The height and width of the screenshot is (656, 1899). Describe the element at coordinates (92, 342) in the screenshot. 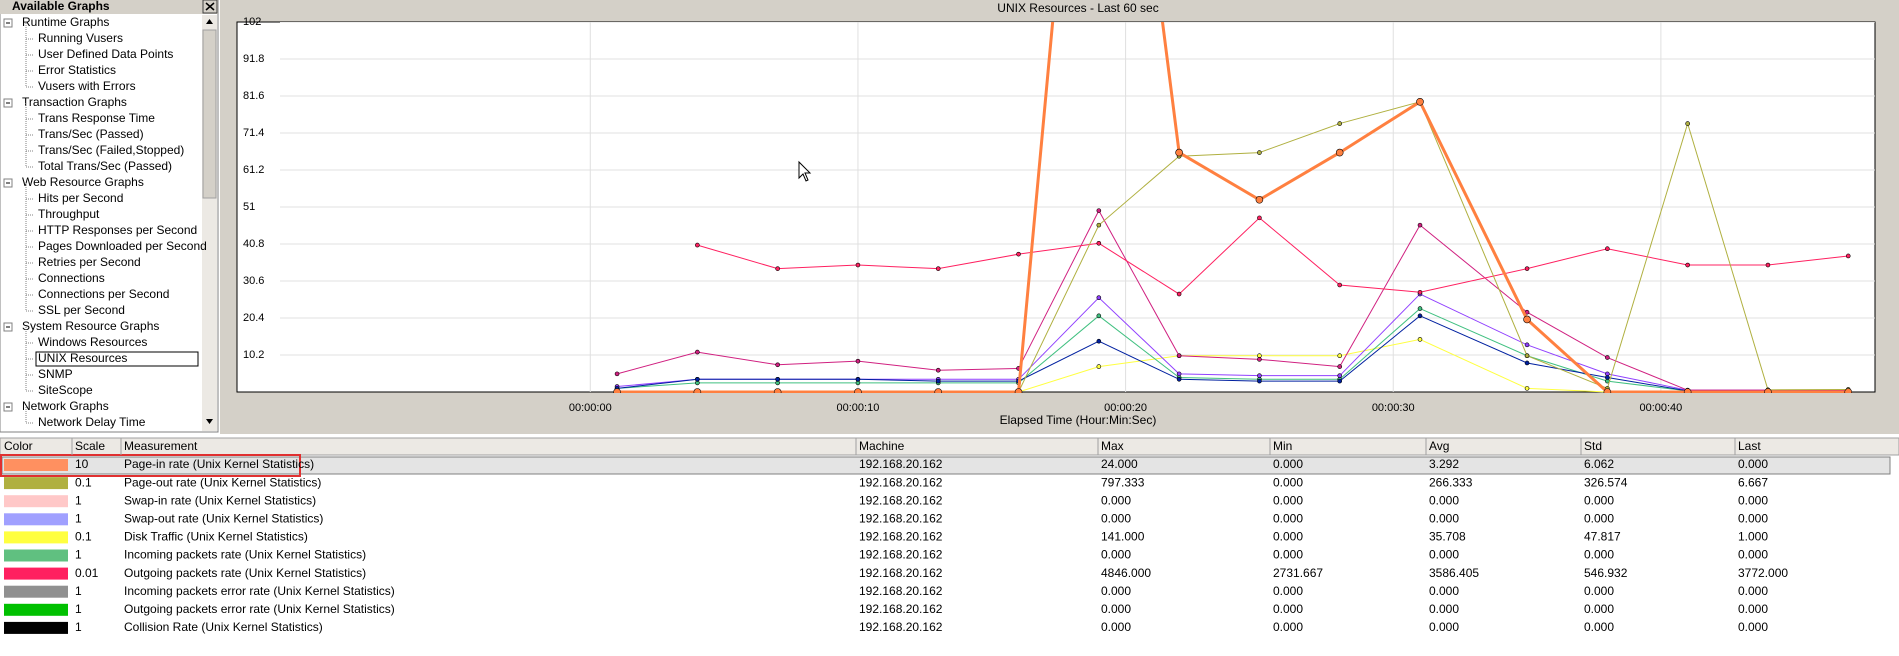

I see `tree-item: Windows Resources` at that location.